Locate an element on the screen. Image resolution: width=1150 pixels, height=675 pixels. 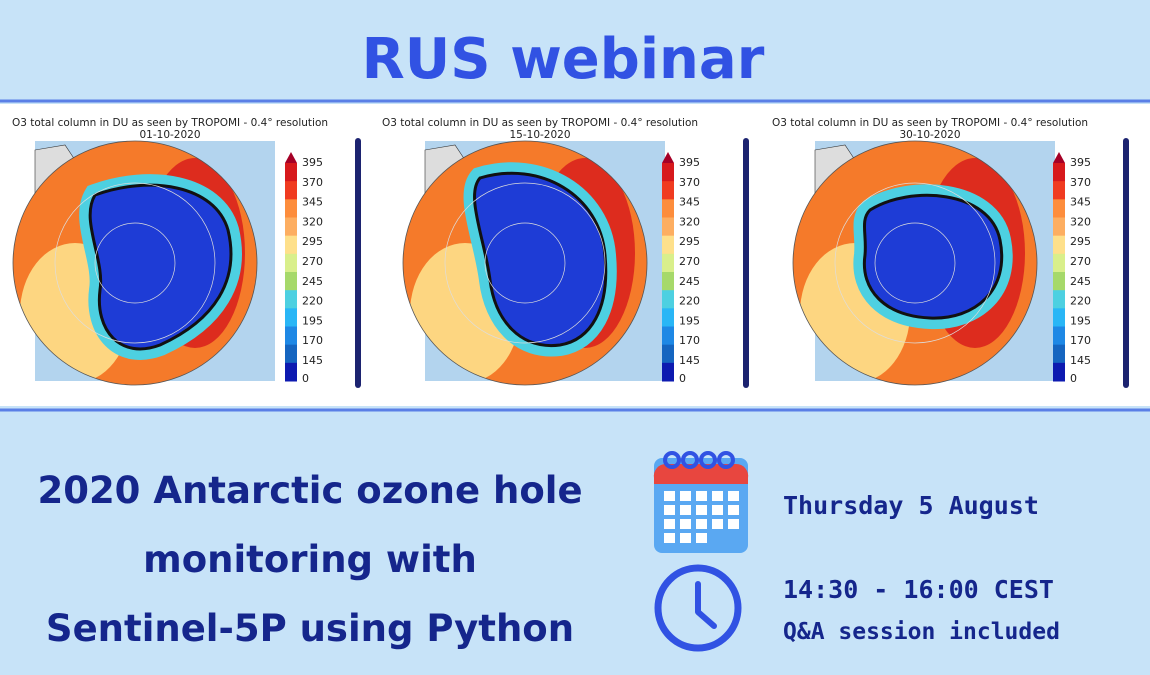
map-outline is located at coordinates (915, 263).